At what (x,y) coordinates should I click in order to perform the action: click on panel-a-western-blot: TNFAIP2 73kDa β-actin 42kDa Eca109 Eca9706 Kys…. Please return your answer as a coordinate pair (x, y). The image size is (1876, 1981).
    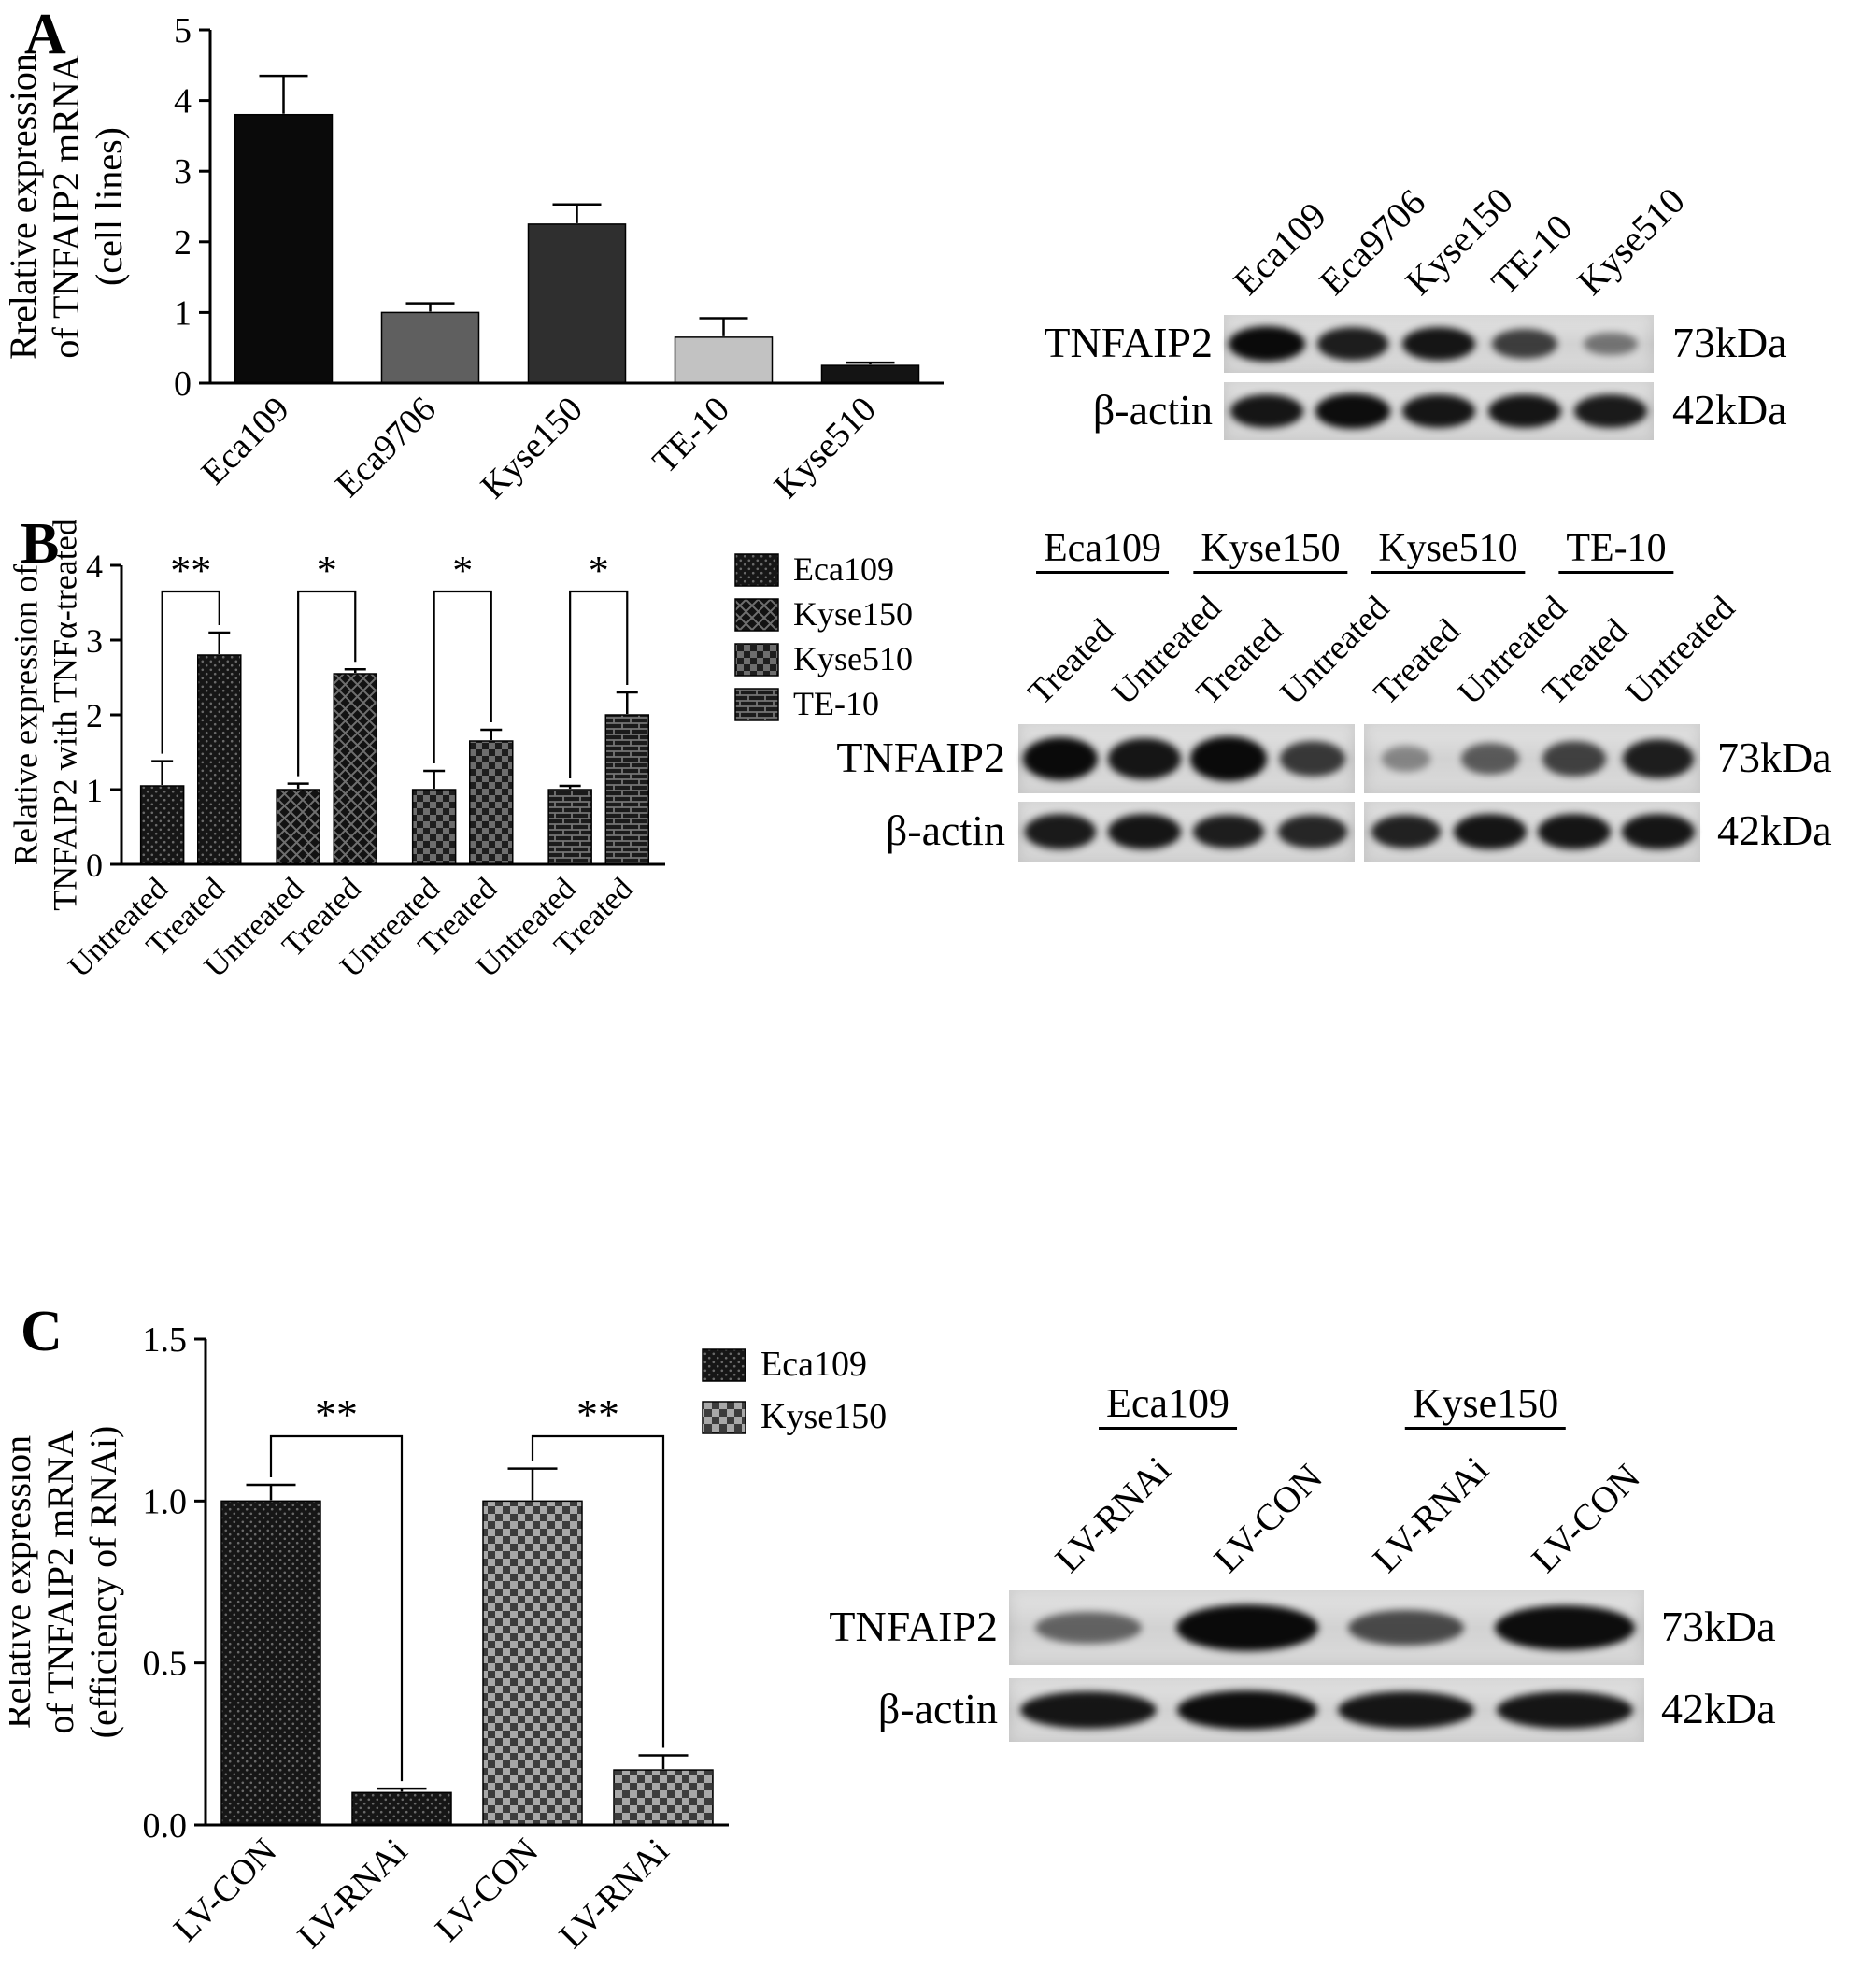
    Looking at the image, I should click on (1425, 268).